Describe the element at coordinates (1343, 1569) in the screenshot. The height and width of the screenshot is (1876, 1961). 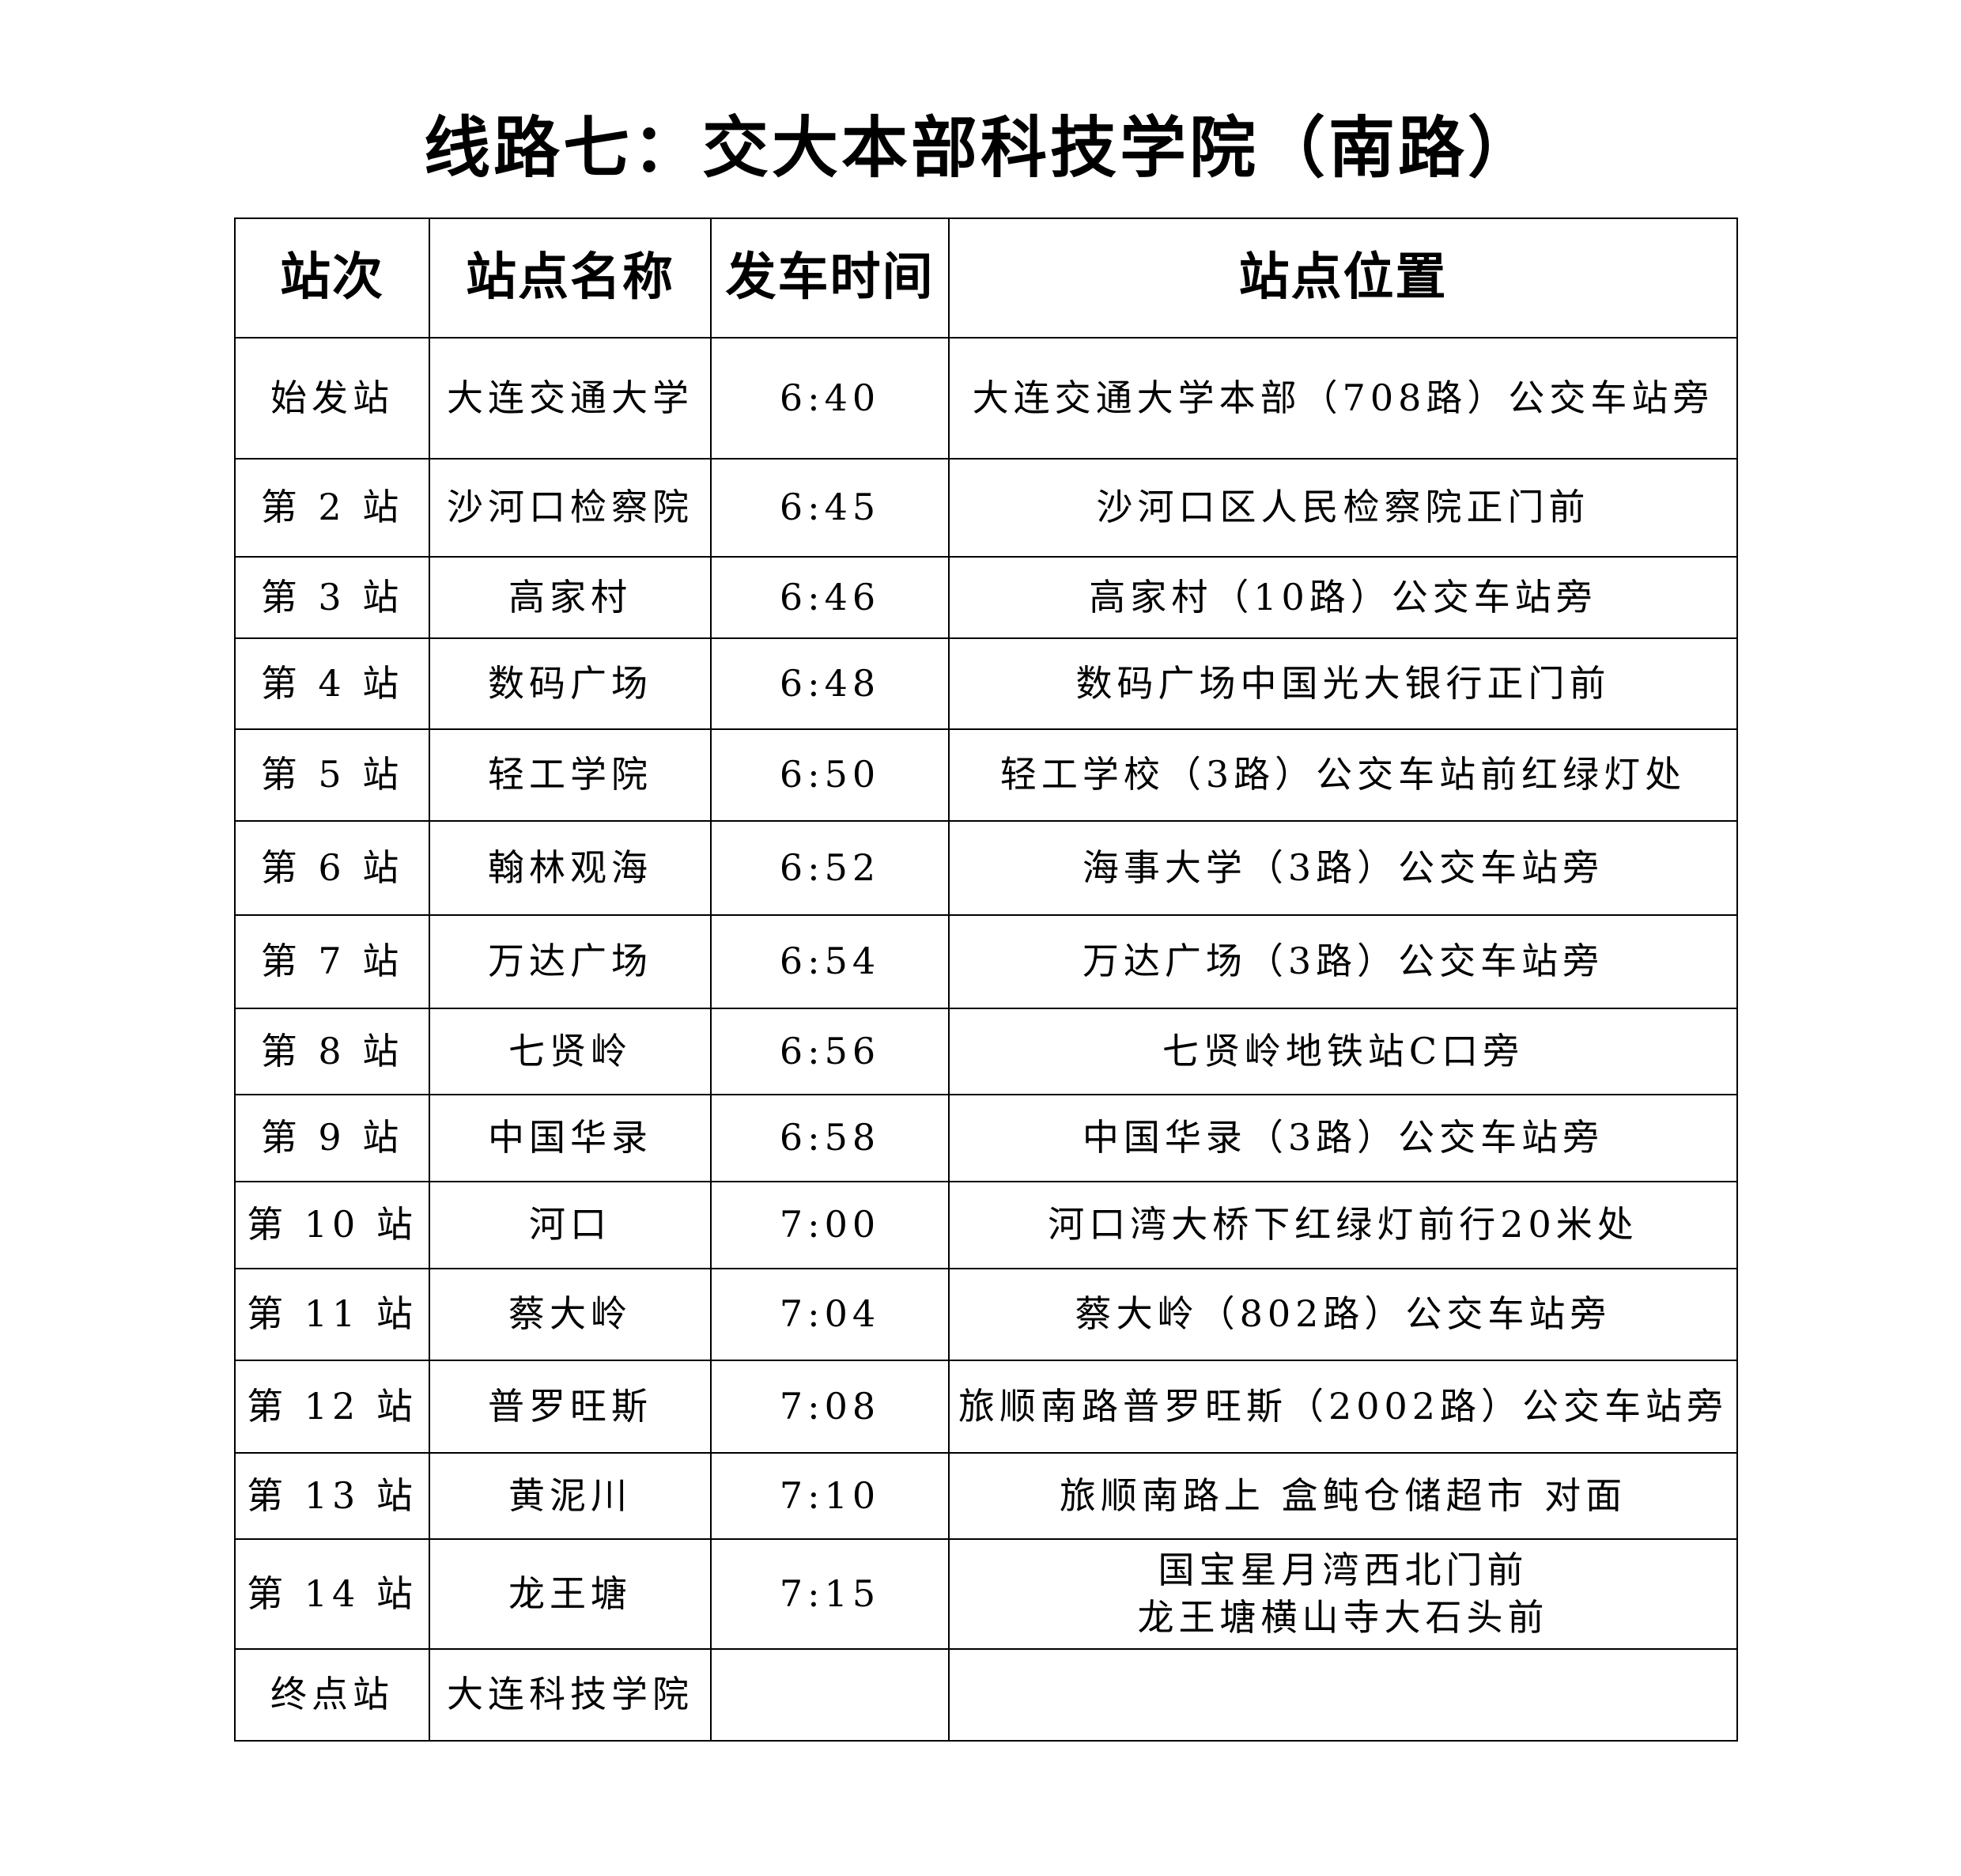
I see `location-line: 国宝星月湾西北门前` at that location.